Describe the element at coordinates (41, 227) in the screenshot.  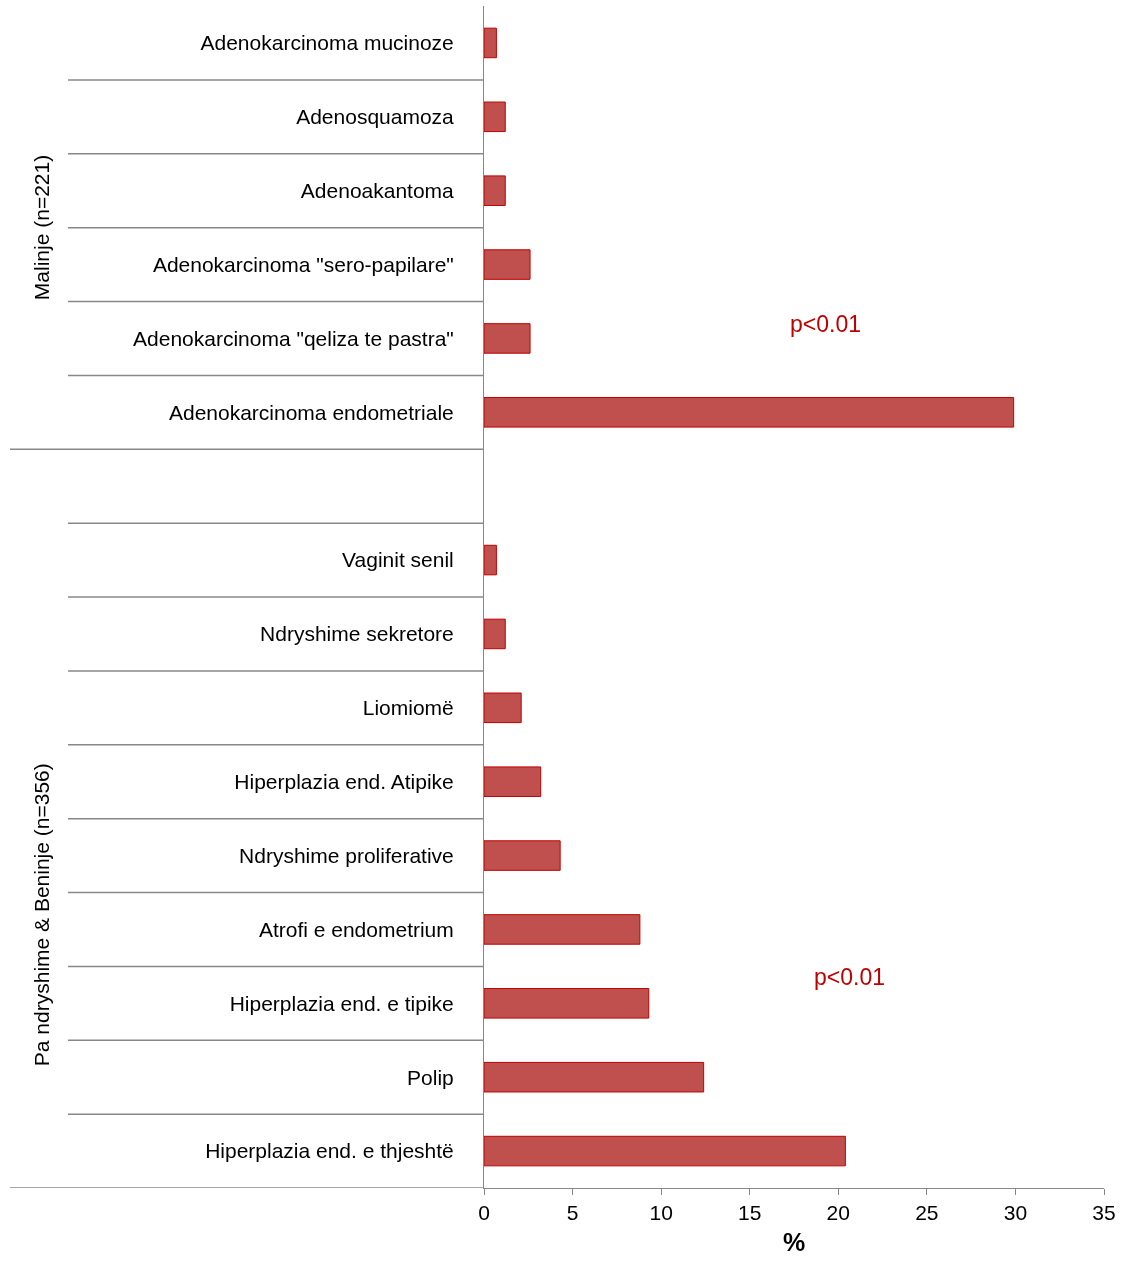
I see `text: Malinje (n=221)` at that location.